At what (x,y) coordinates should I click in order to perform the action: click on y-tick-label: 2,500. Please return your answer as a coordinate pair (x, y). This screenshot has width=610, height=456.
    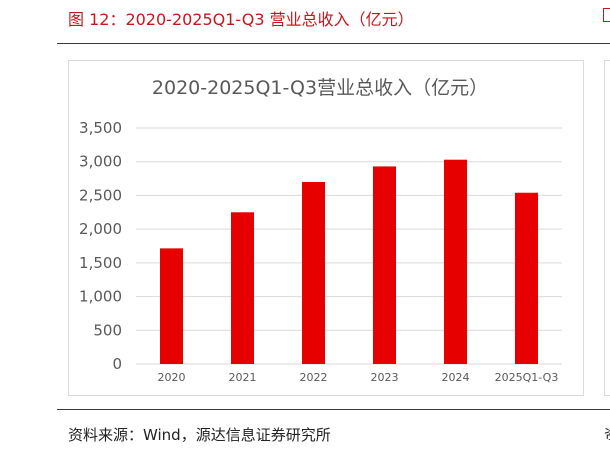
    Looking at the image, I should click on (100, 195).